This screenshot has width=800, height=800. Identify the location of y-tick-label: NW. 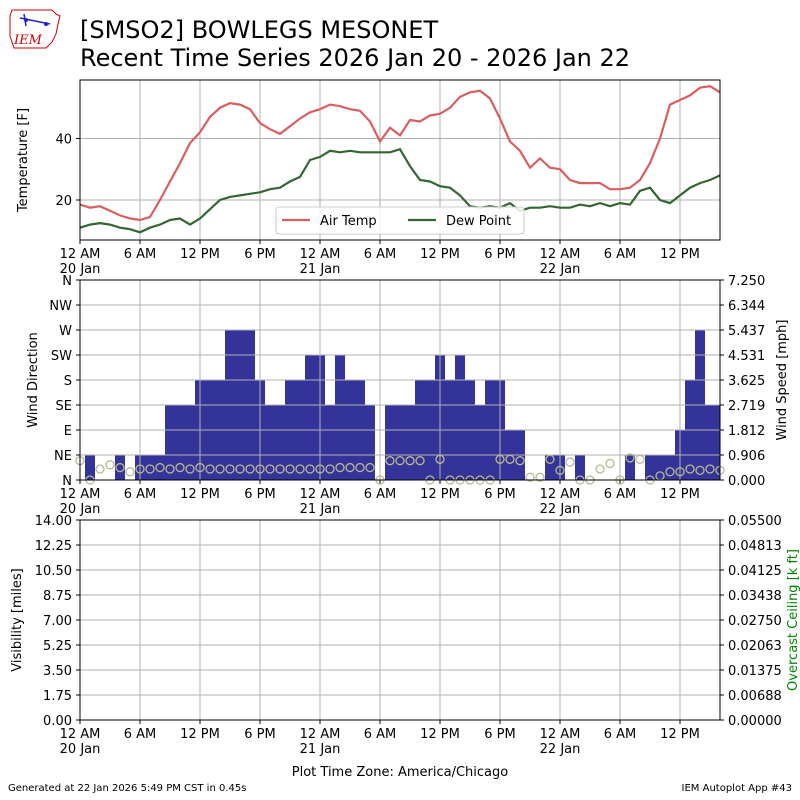
(60, 306).